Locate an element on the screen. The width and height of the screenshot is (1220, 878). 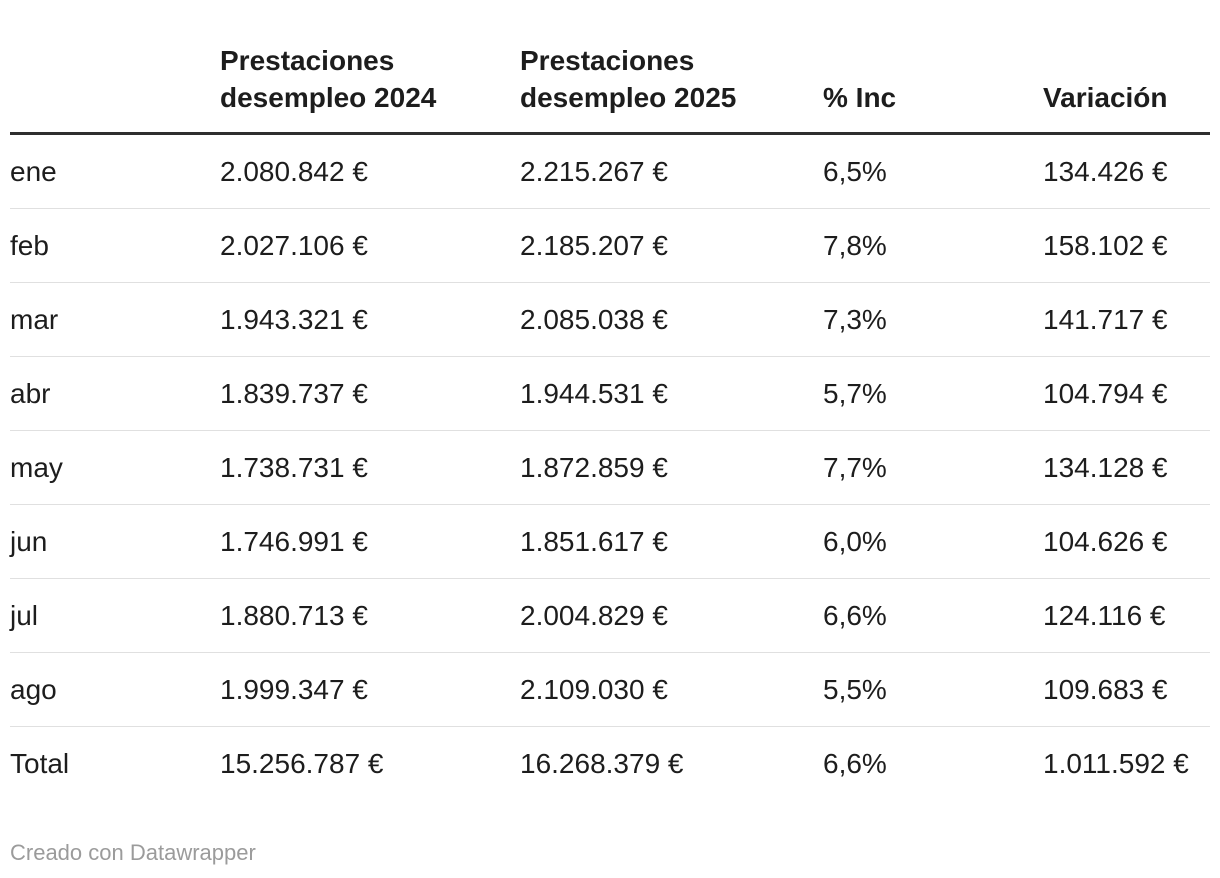
cell-prestaciones-2025: 2.185.207 € is located at coordinates (671, 245).